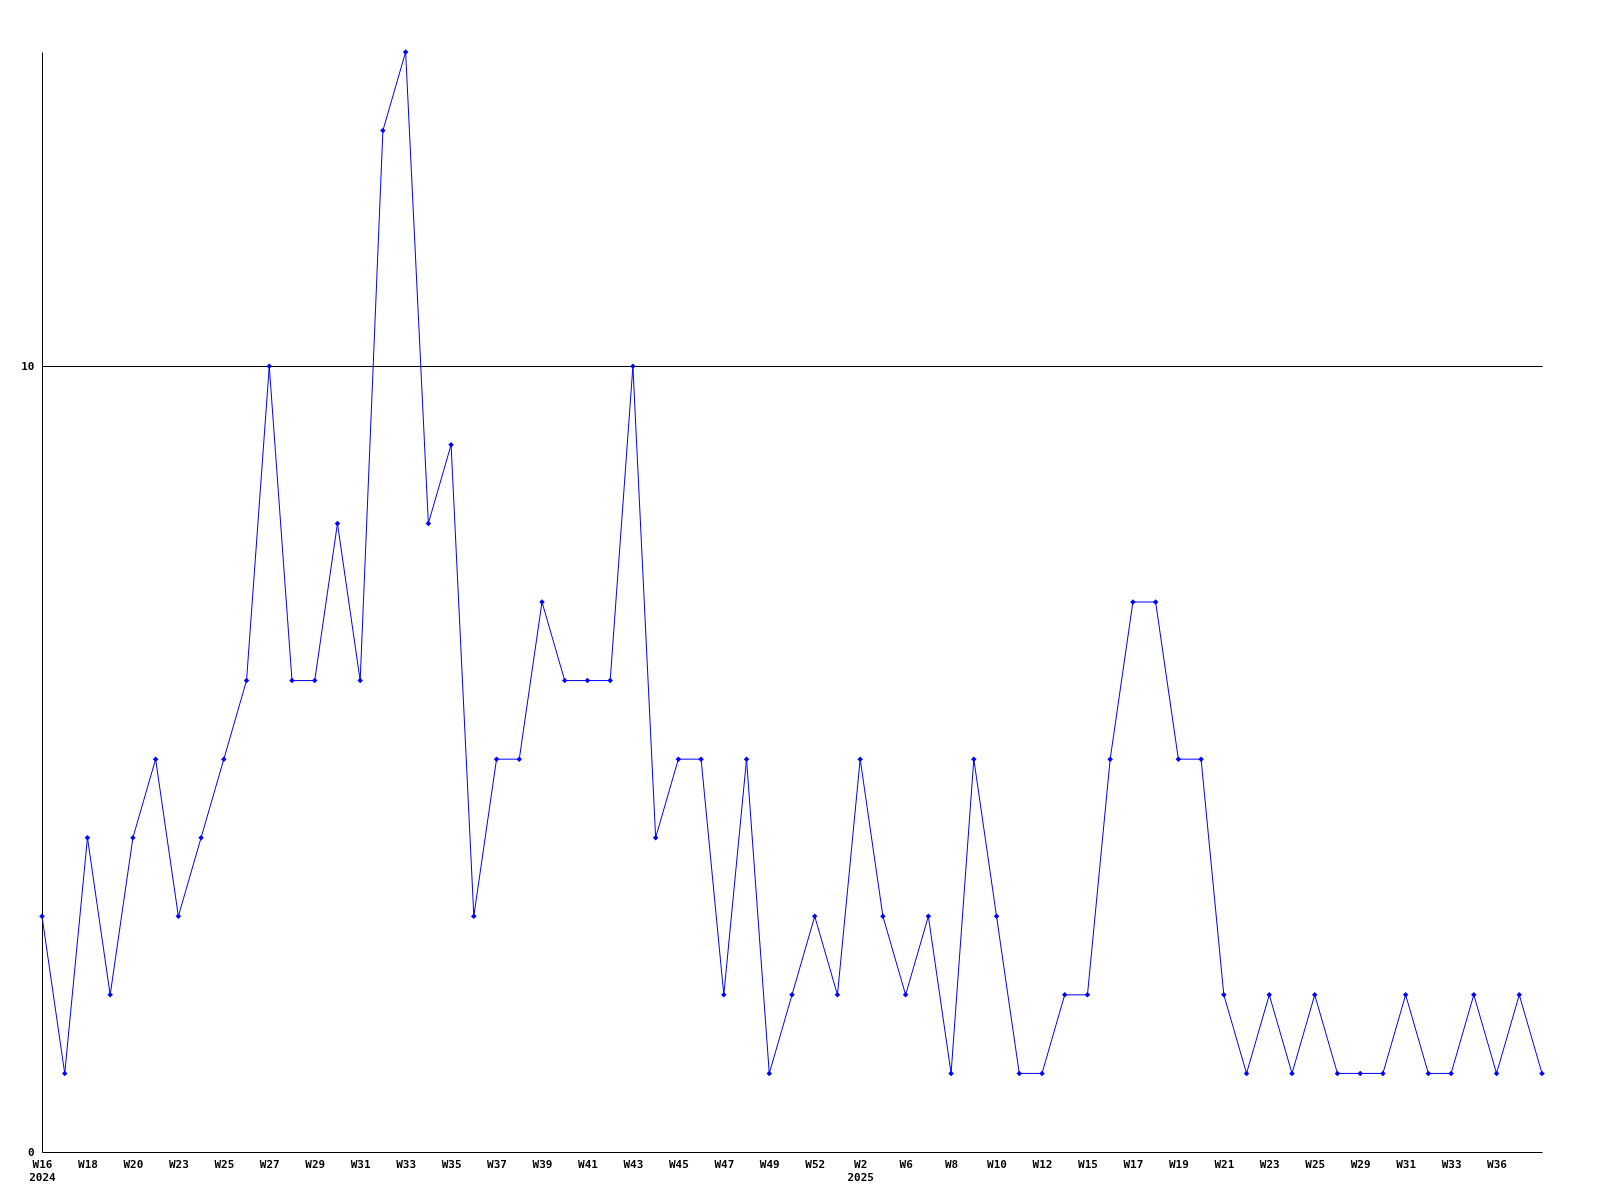 This screenshot has height=1200, width=1600. I want to click on x-tick-label: W21, so click(1224, 1164).